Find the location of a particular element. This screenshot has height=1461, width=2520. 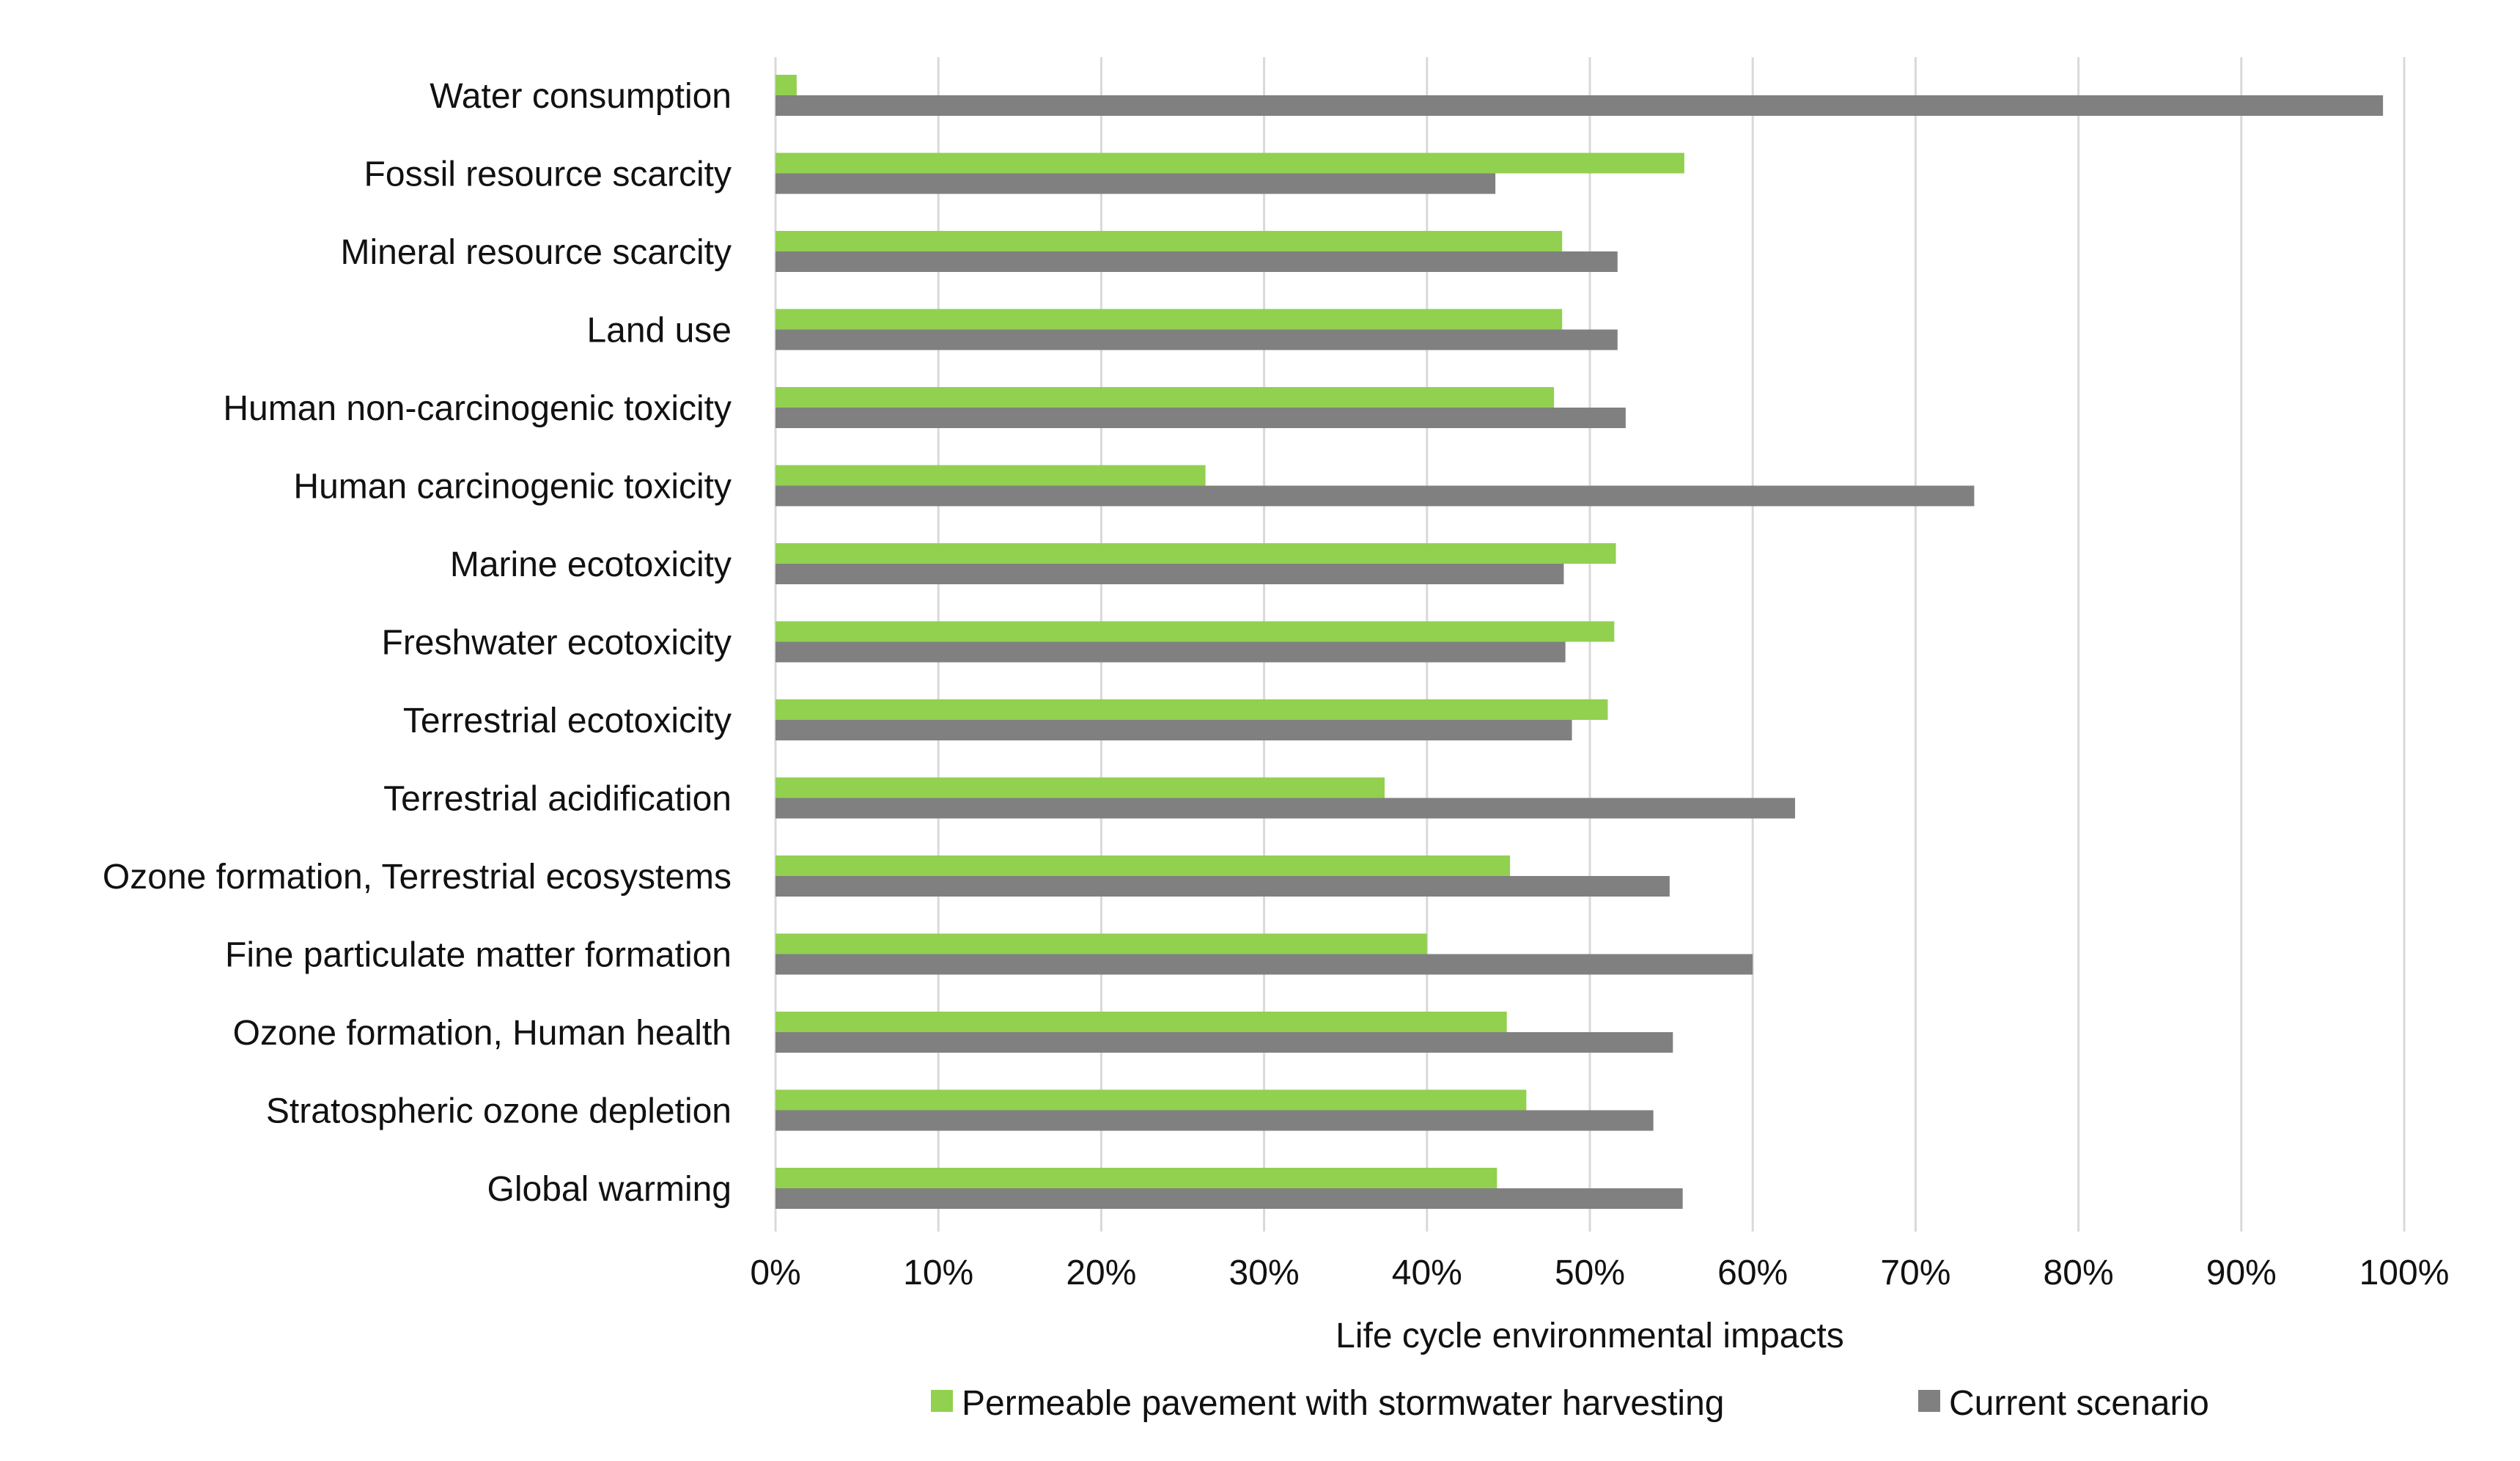

category-label: Stratospheric ozone depletion is located at coordinates (499, 1111).